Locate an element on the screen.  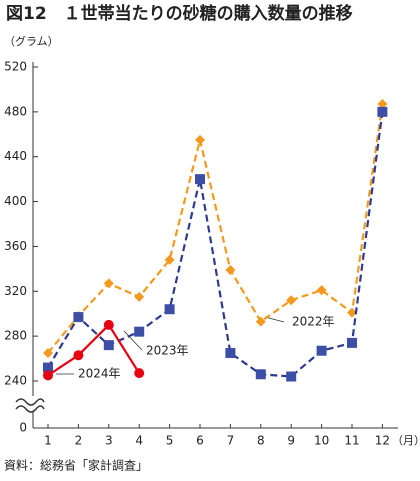
x-tick-label: 12 is located at coordinates (382, 441).